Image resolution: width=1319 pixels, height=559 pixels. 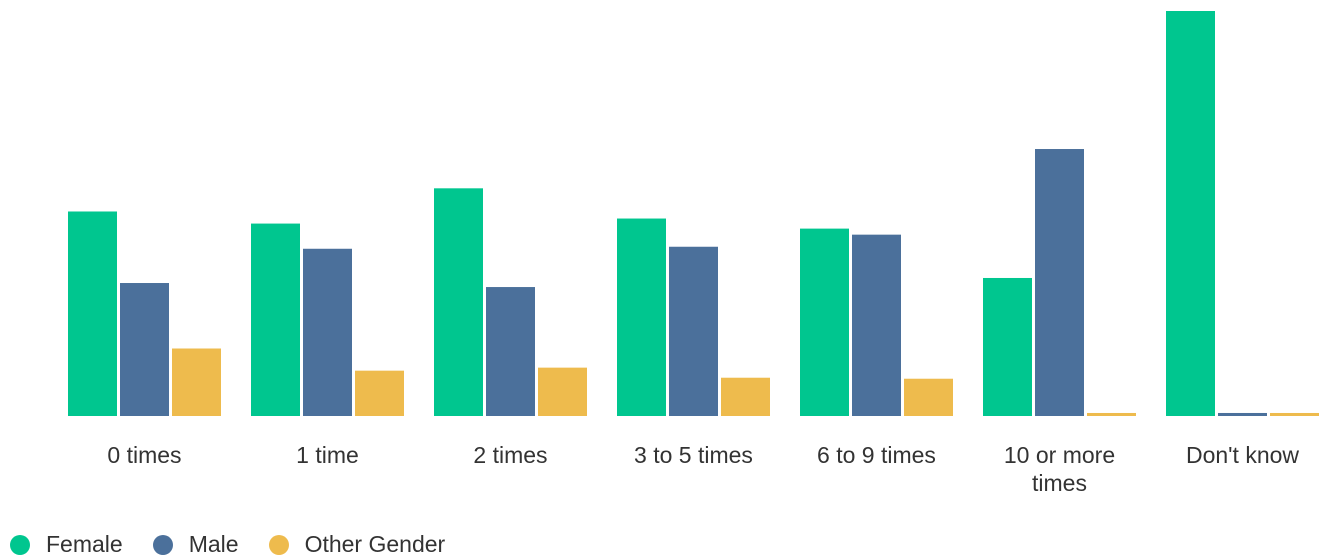 I want to click on bar-female-1-time, so click(x=275, y=319).